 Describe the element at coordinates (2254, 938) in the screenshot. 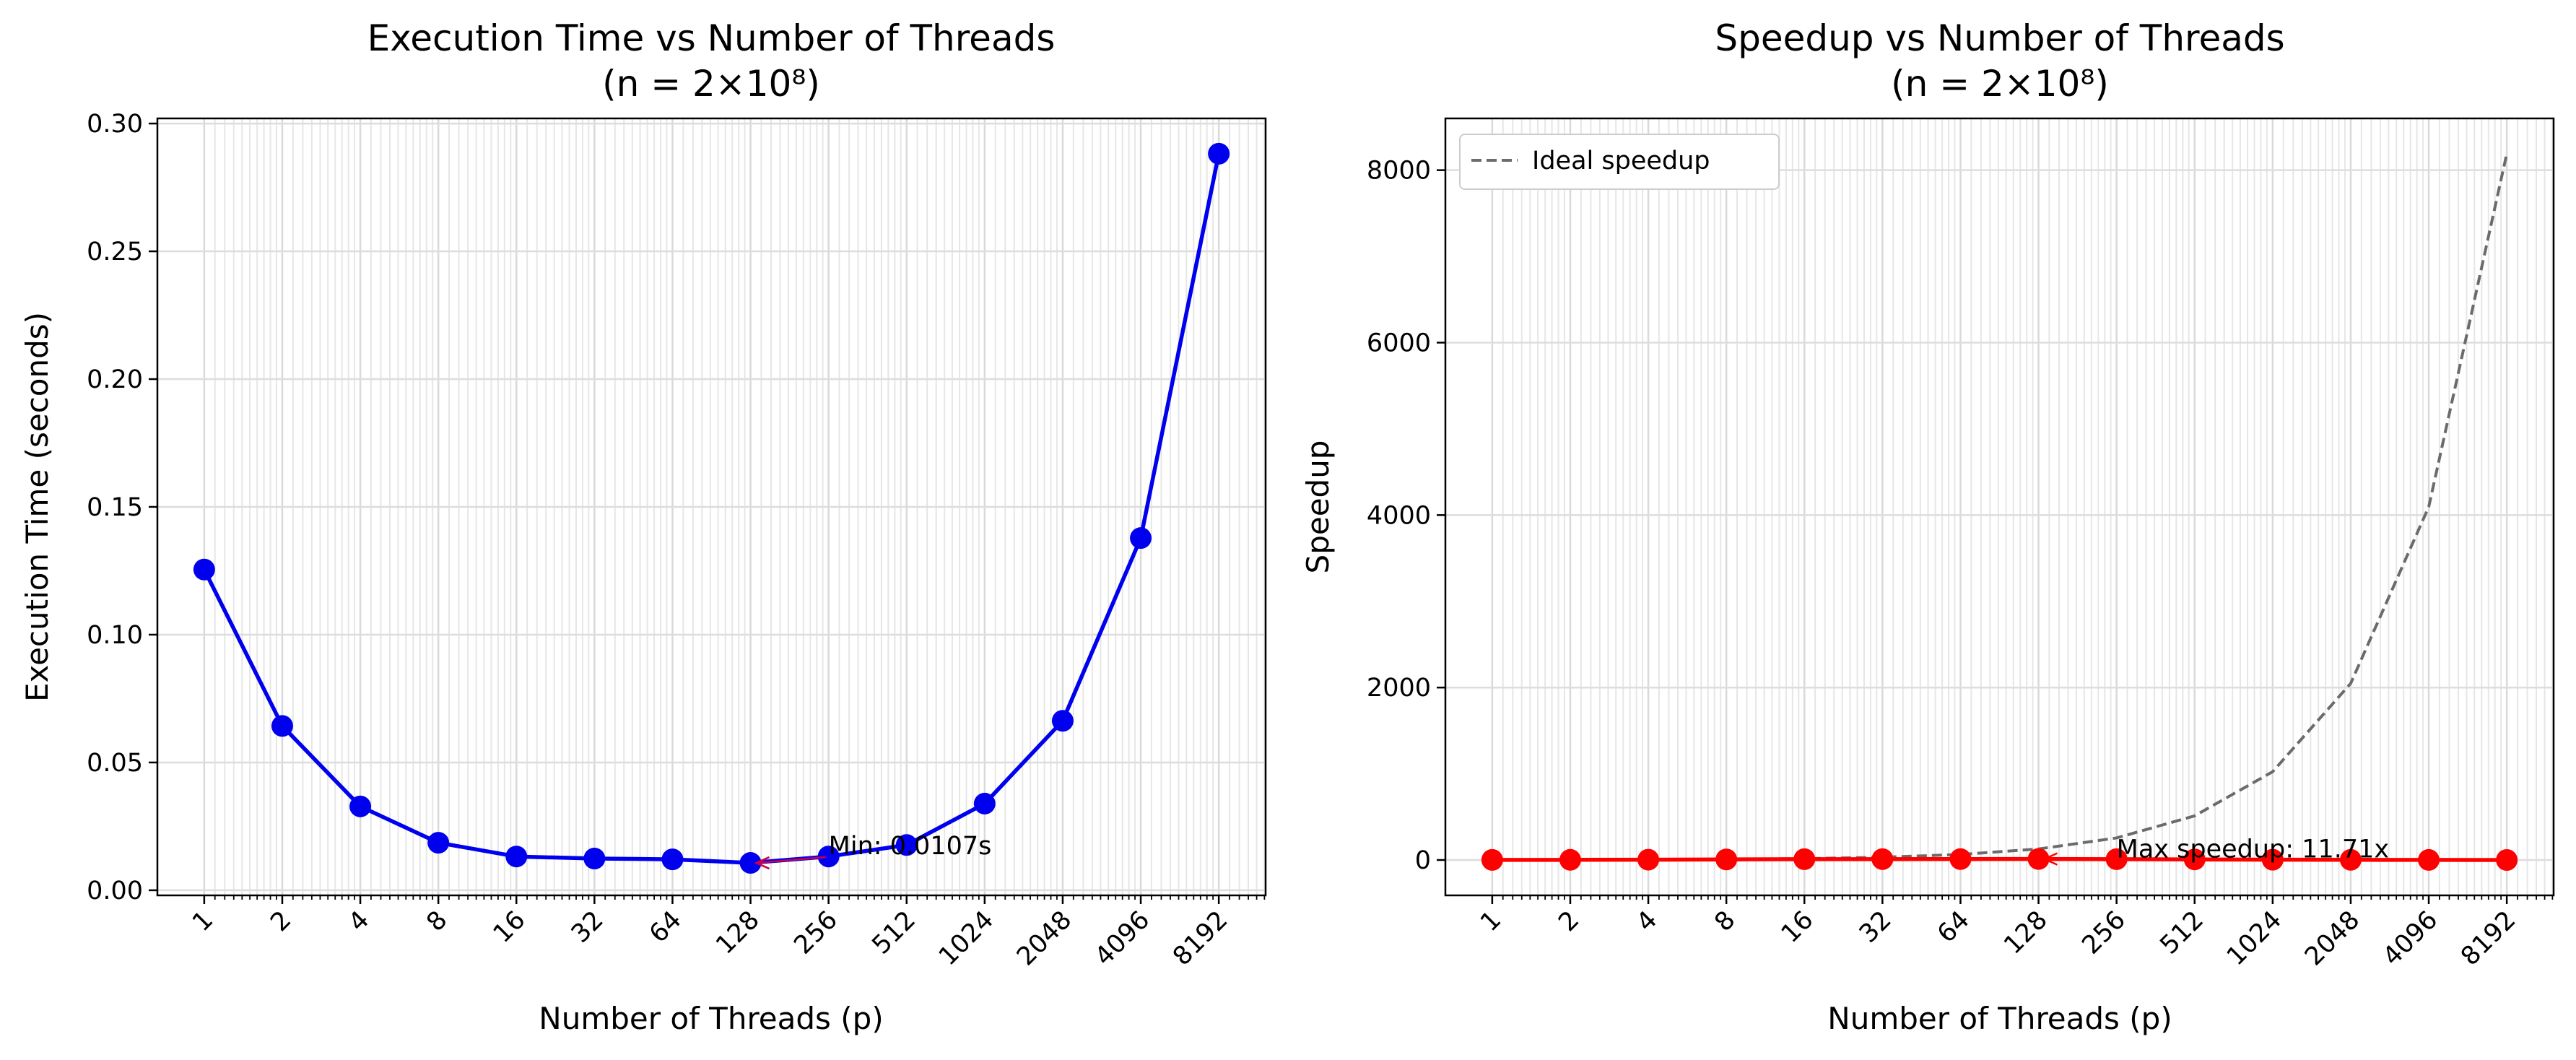

I see `x-tick-label: 1024` at that location.